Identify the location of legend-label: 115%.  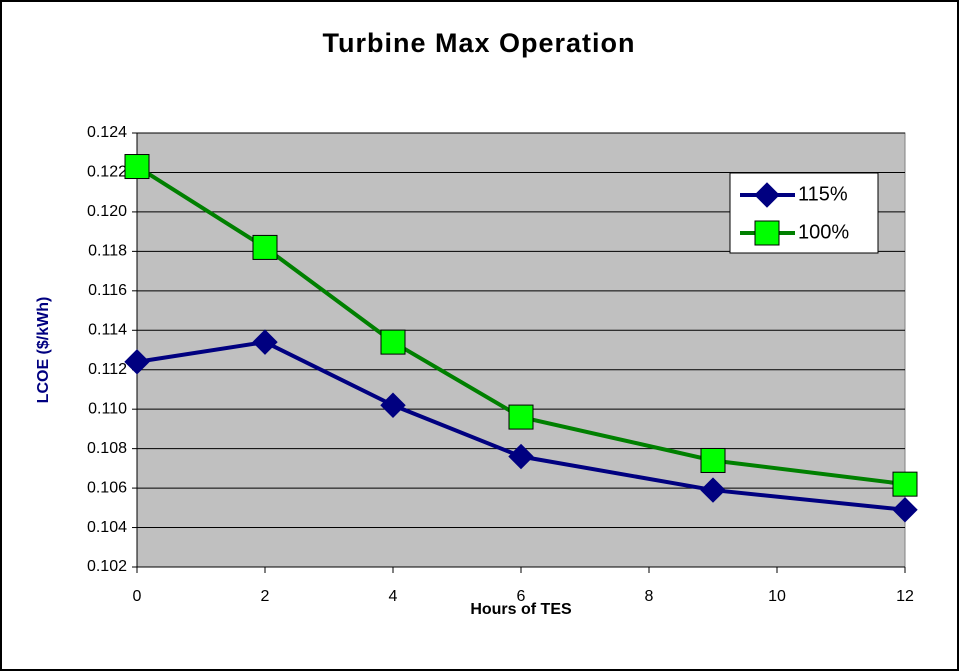
(823, 194).